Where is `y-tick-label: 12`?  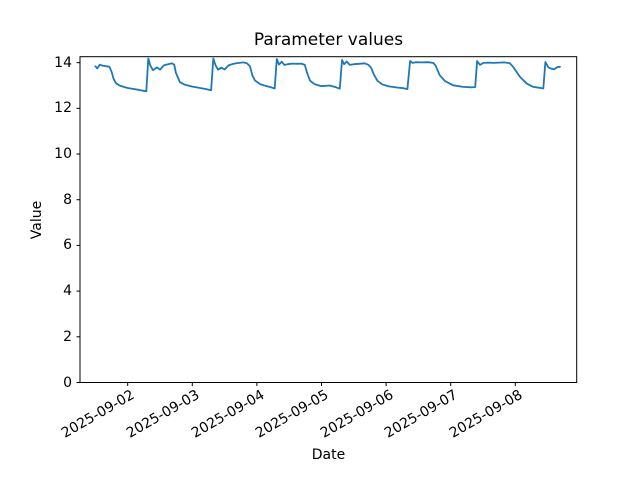
y-tick-label: 12 is located at coordinates (63, 108).